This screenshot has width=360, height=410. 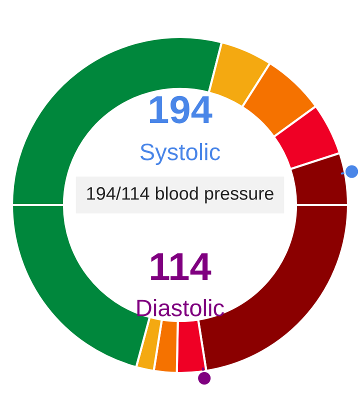 What do you see at coordinates (181, 266) in the screenshot?
I see `text: 114` at bounding box center [181, 266].